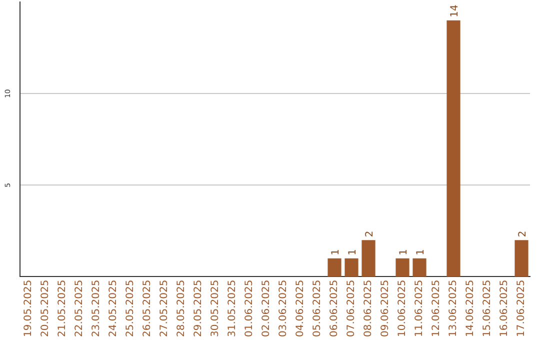 The image size is (540, 340). What do you see at coordinates (250, 309) in the screenshot?
I see `x-tick-label: 01.06.2025` at bounding box center [250, 309].